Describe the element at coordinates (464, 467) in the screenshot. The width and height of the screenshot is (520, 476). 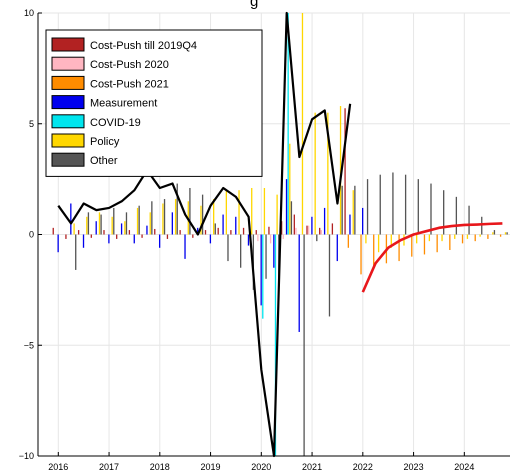
I see `x-tick-label: 2024` at that location.